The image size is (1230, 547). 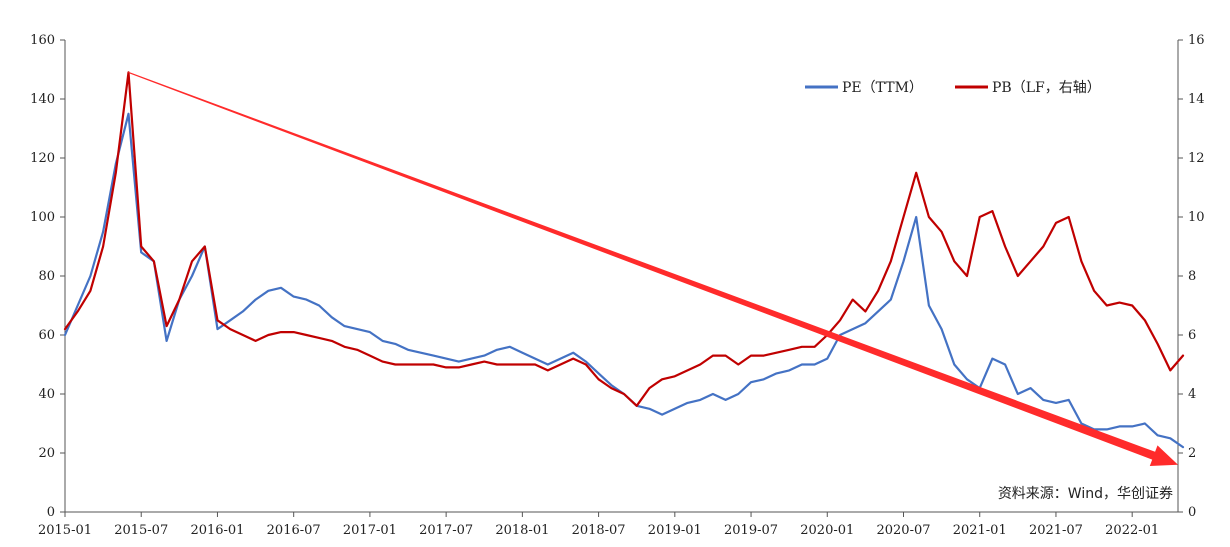 What do you see at coordinates (65, 530) in the screenshot?
I see `x-tick-label: 2015-01` at bounding box center [65, 530].